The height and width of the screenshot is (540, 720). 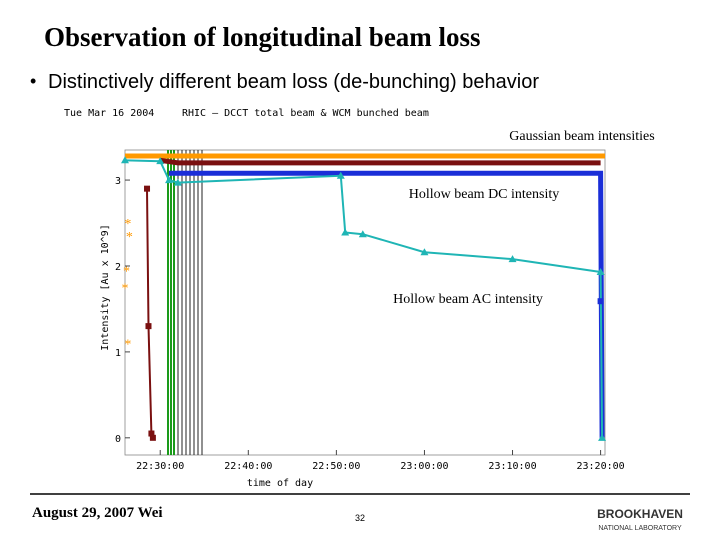 What do you see at coordinates (118, 353) in the screenshot?
I see `y-tick-label: 1` at bounding box center [118, 353].